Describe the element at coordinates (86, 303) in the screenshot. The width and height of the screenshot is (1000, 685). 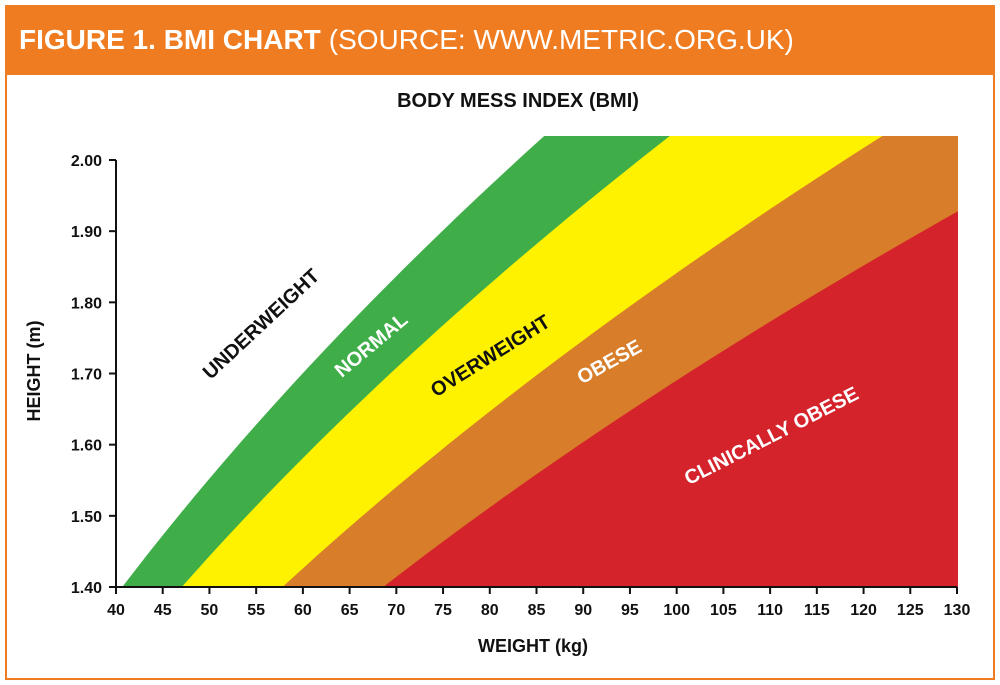
I see `y-tick-label: 1.80` at that location.